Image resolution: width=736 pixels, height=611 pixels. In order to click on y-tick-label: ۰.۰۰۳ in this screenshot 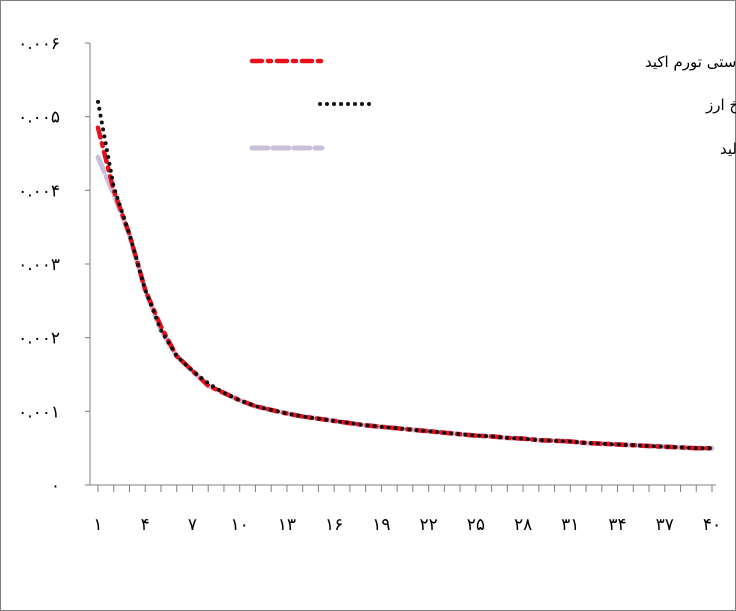, I will do `click(39, 265)`.